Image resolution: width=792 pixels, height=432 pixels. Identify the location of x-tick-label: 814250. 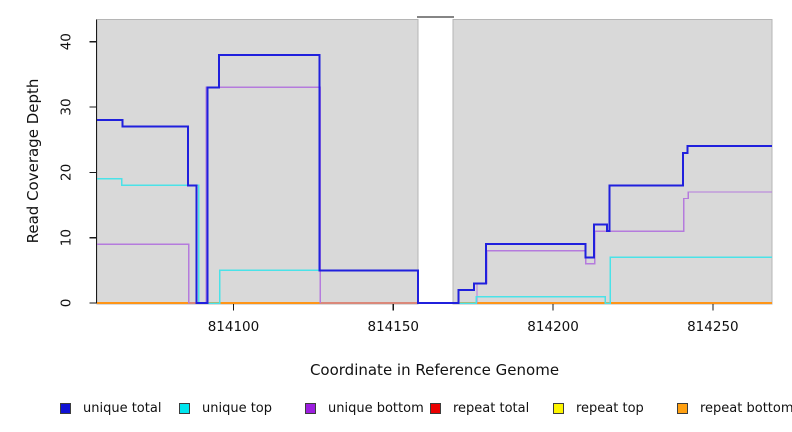
(713, 327).